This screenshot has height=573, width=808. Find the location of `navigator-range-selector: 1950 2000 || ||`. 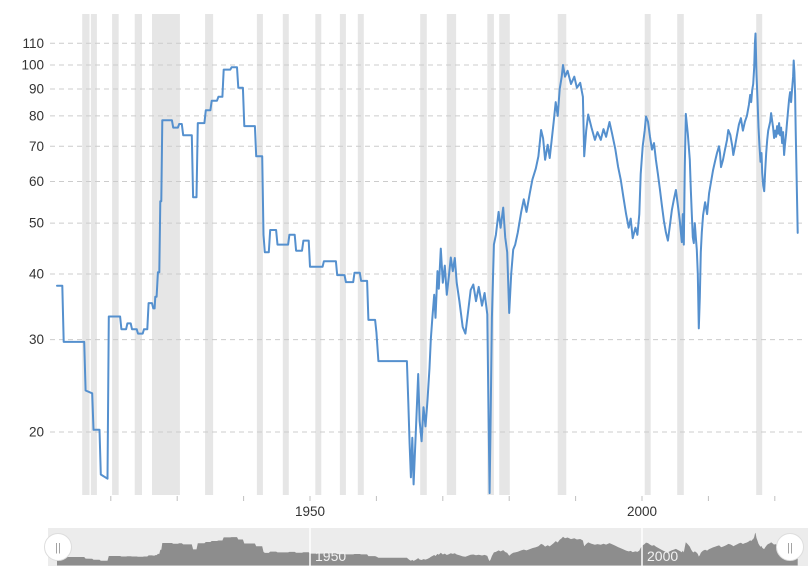

navigator-range-selector: 1950 2000 || || is located at coordinates (426, 547).